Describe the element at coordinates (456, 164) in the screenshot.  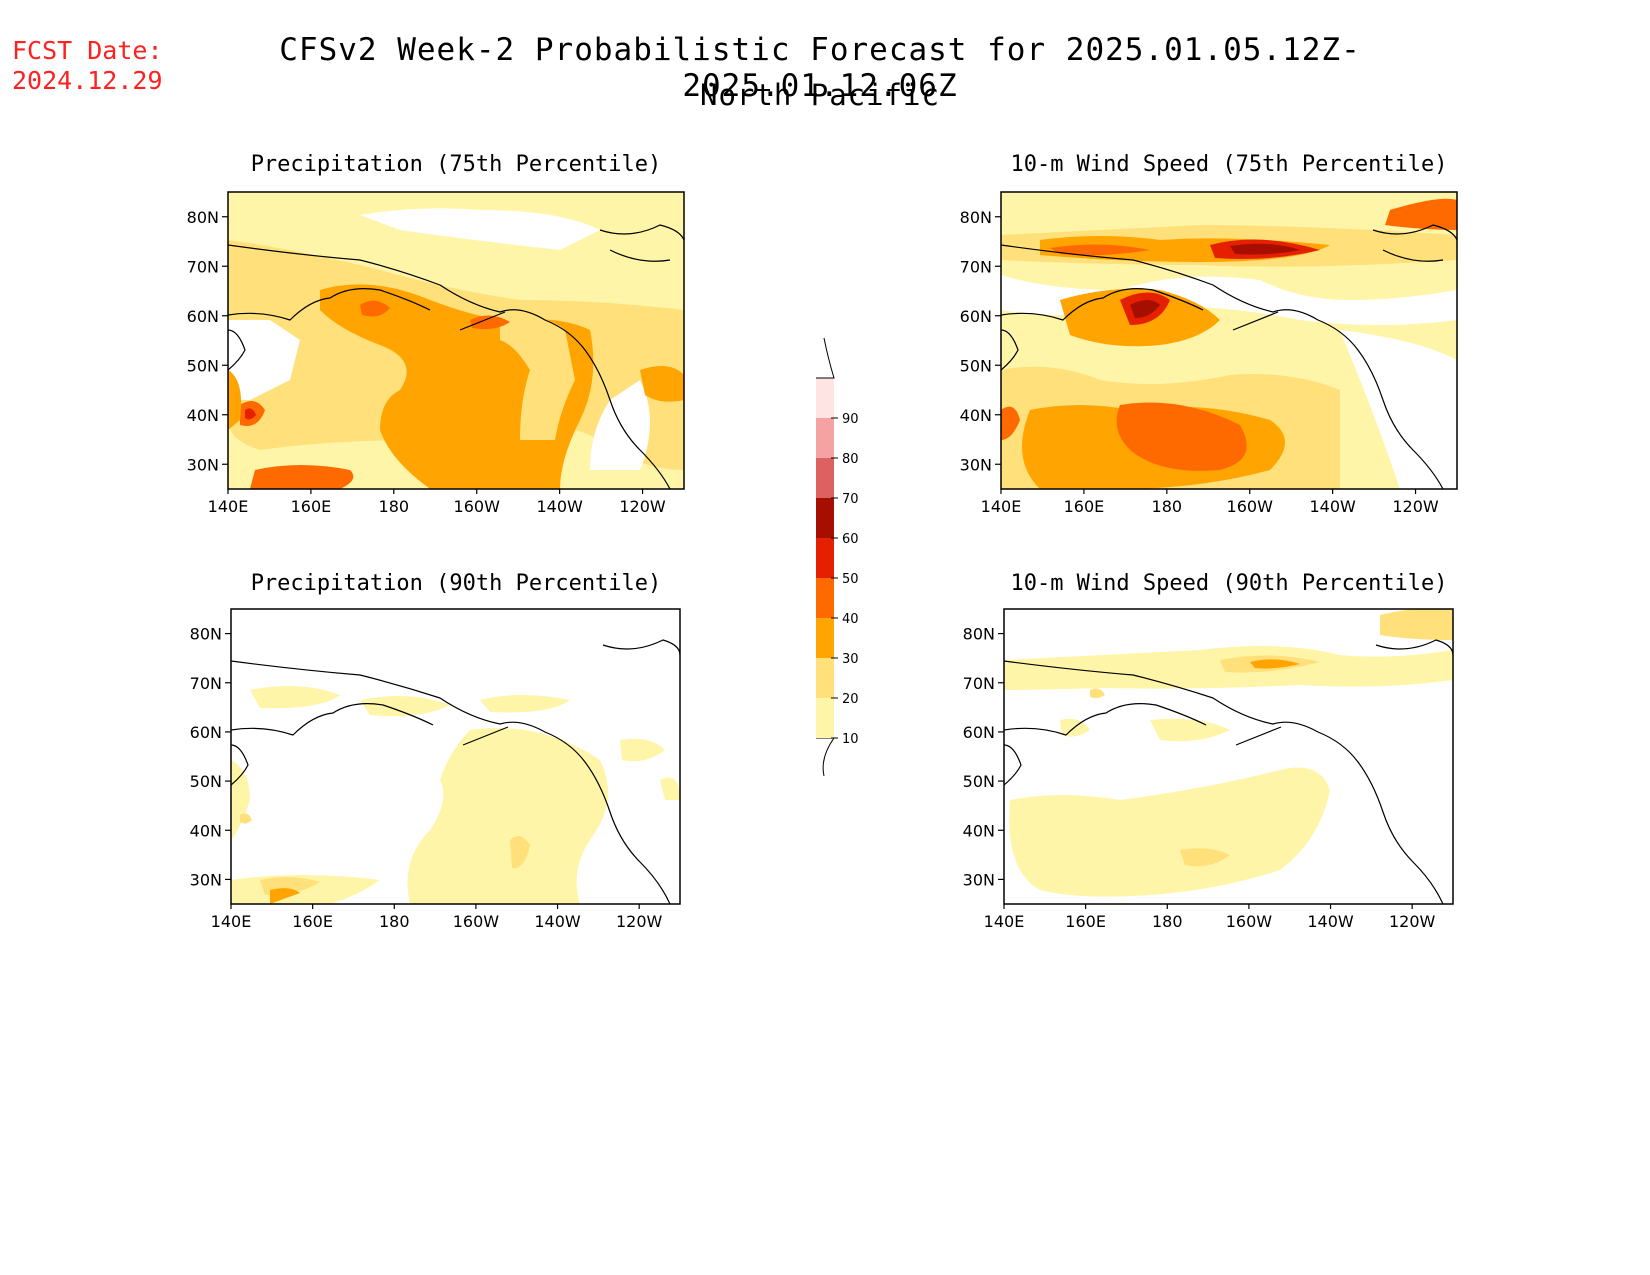
I see `panel-title: Precipitation (75th Percentile)` at that location.